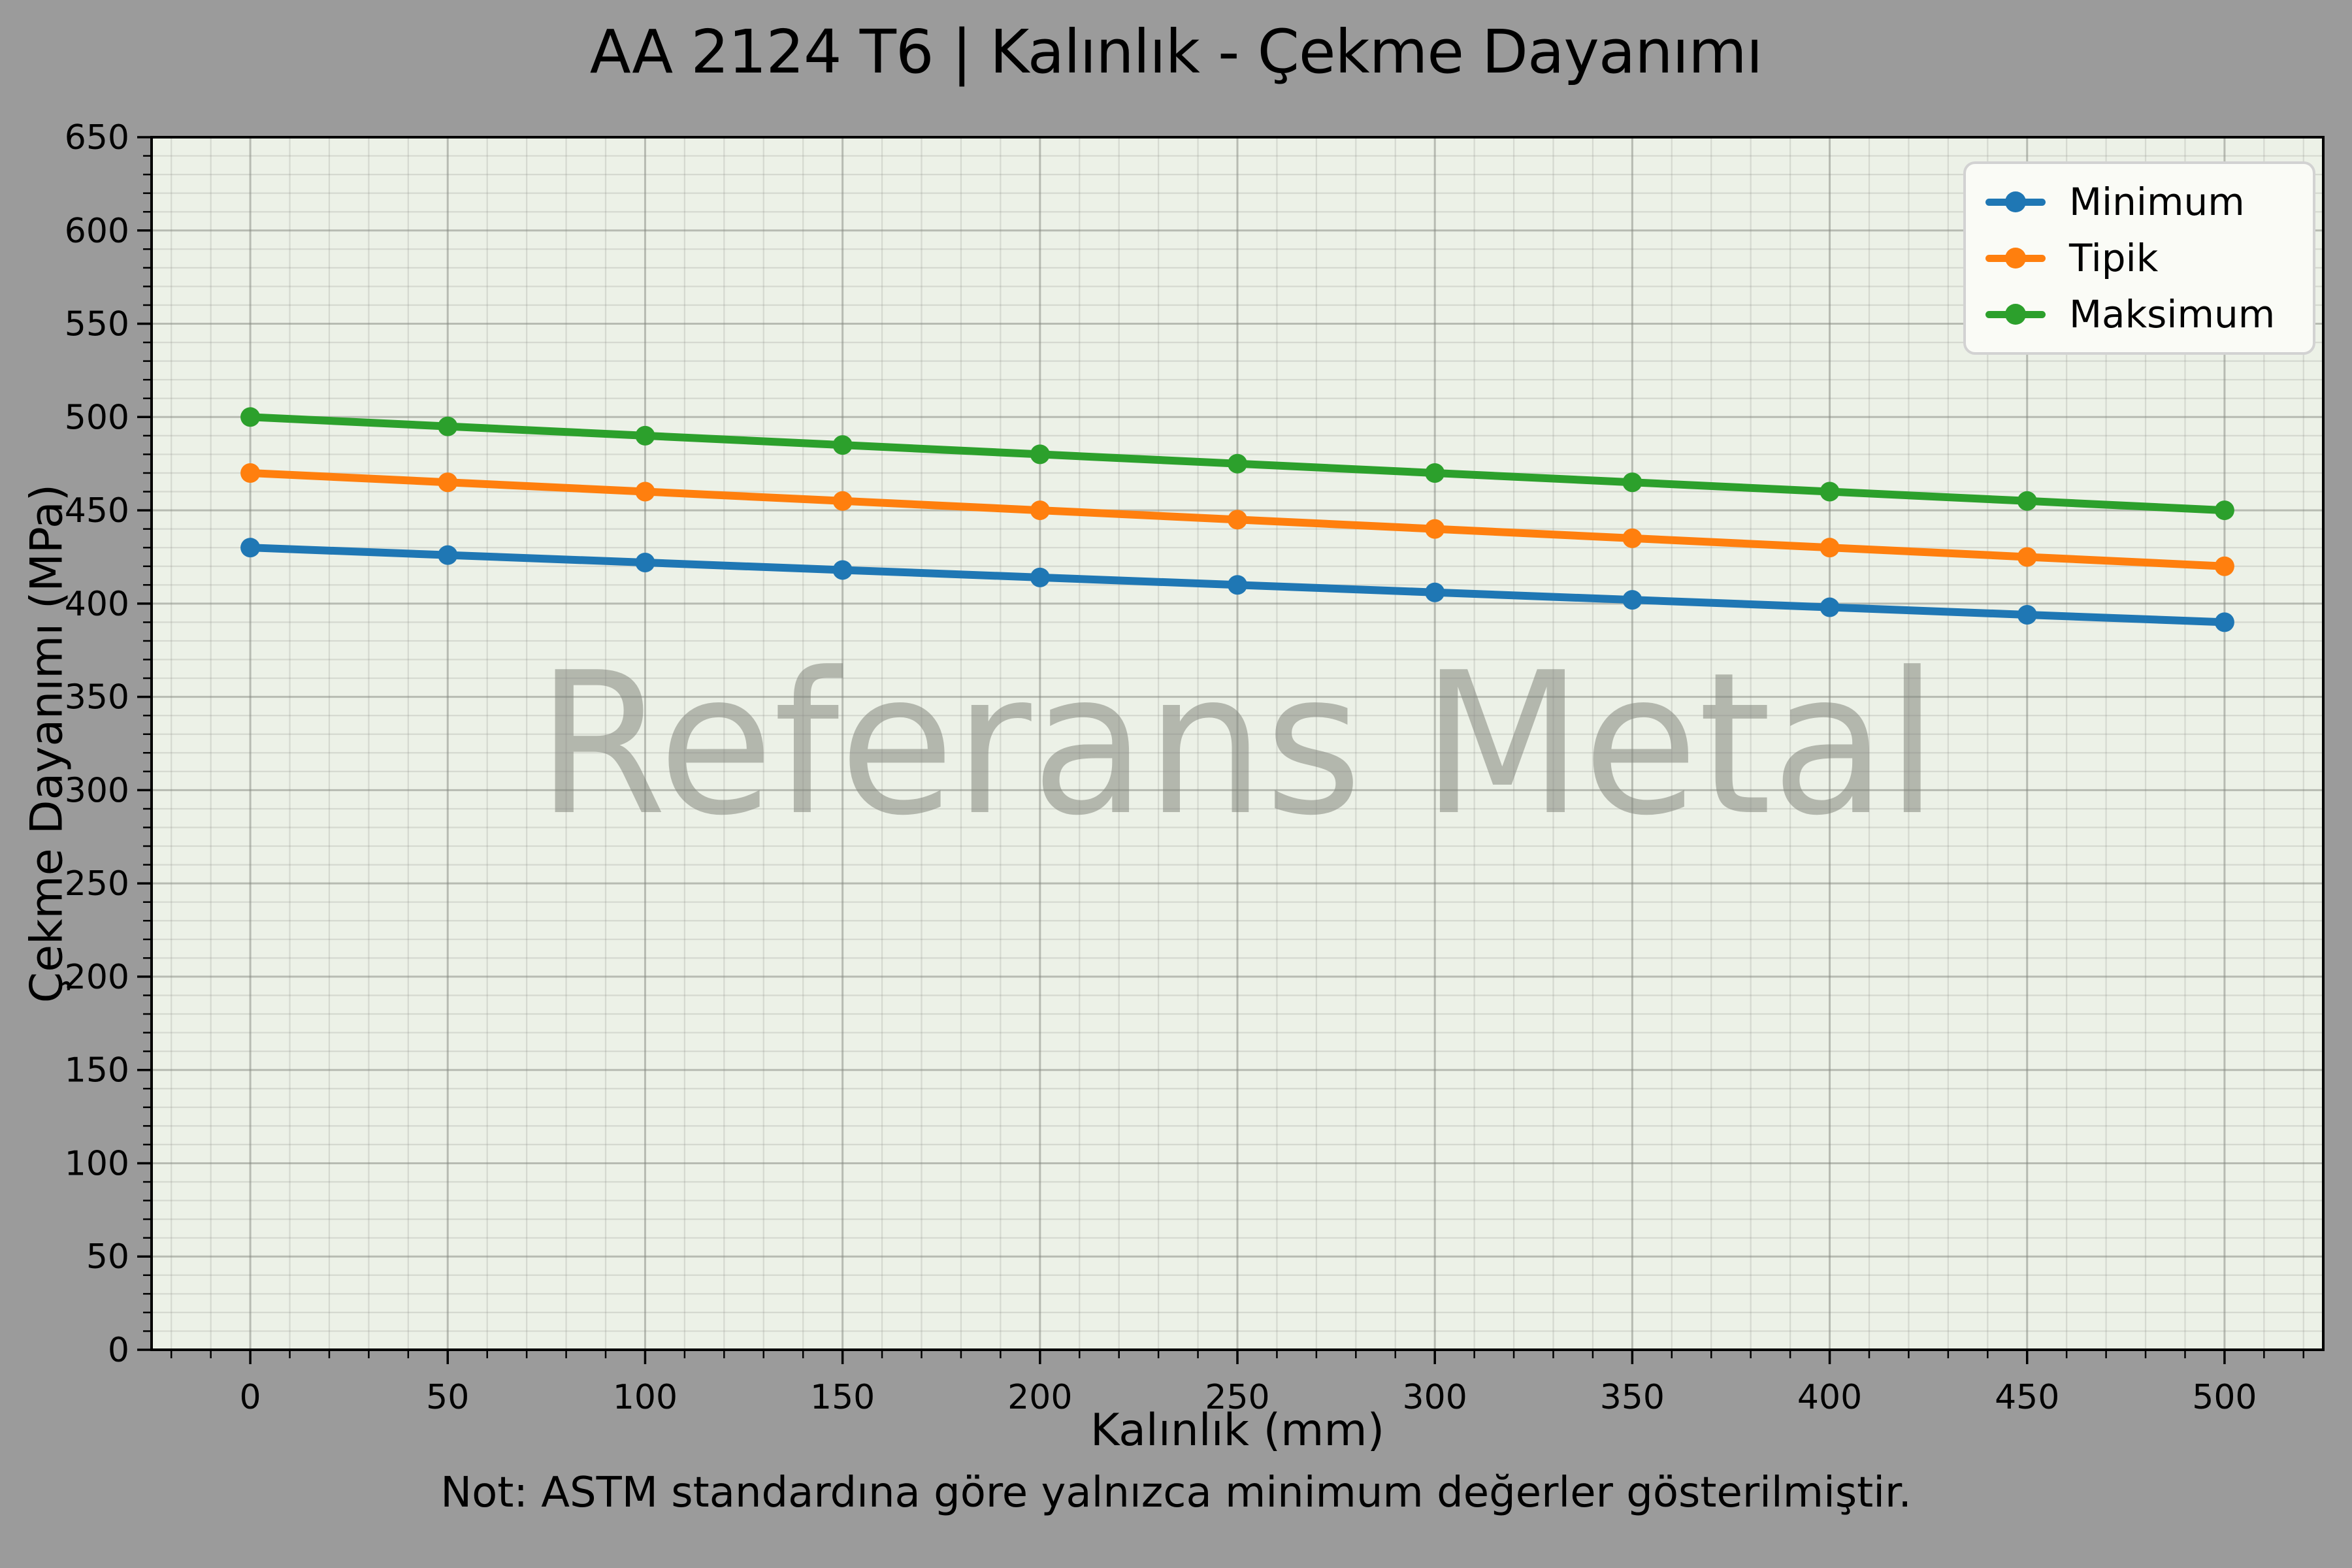 This screenshot has height=1568, width=2352. What do you see at coordinates (97, 231) in the screenshot?
I see `y-tick-label: 600` at bounding box center [97, 231].